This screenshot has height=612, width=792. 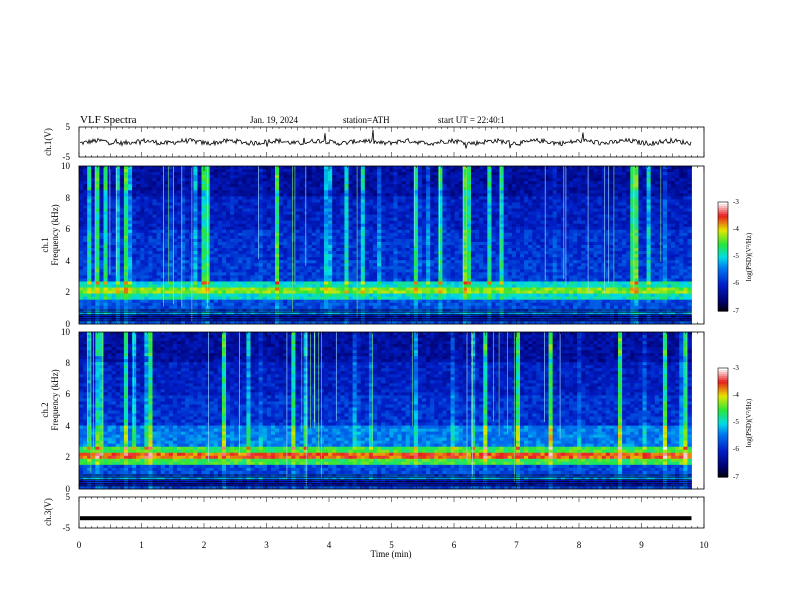 I want to click on ch3-waveform-ylabel: ch.3(V), so click(x=48, y=512).